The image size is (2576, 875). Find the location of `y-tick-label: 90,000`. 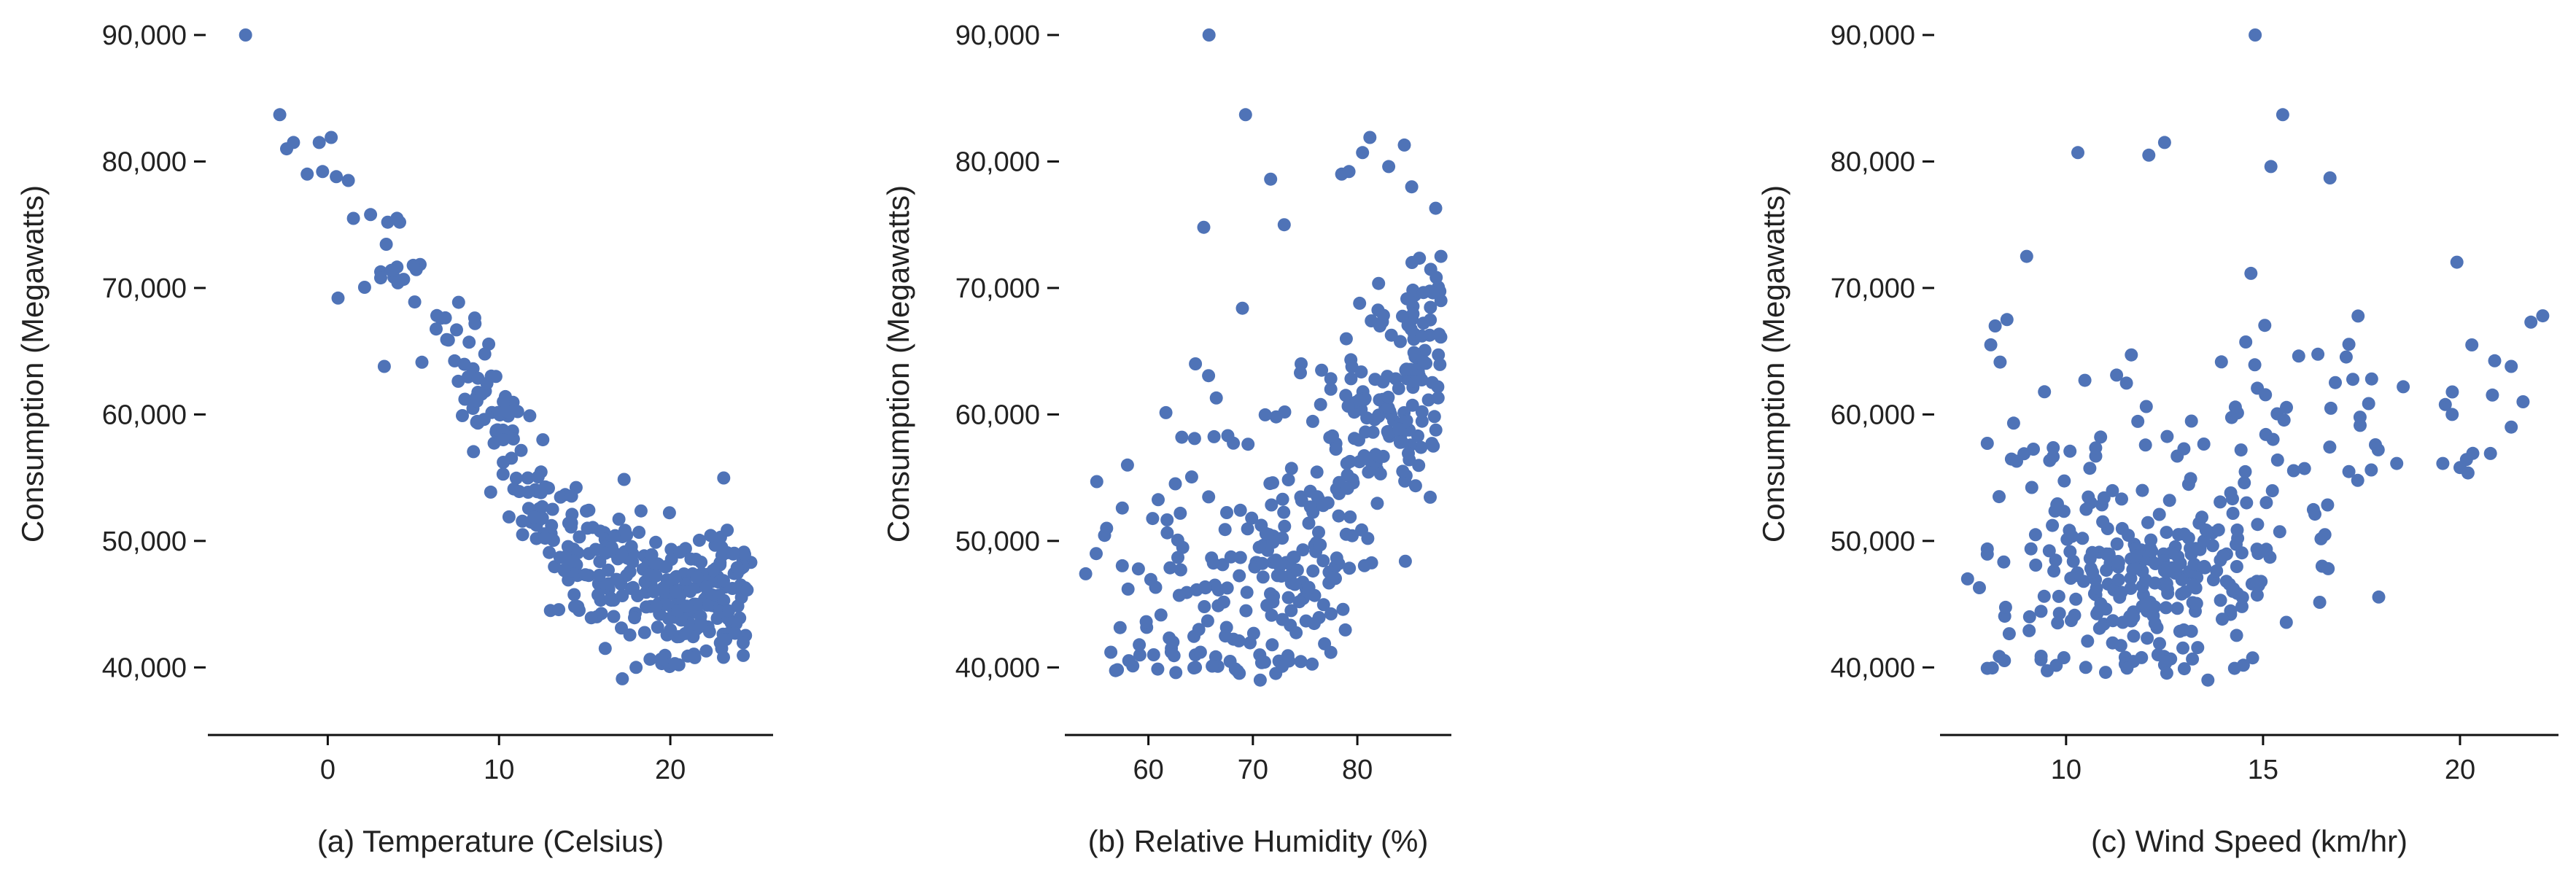

y-tick-label: 90,000 is located at coordinates (998, 35).